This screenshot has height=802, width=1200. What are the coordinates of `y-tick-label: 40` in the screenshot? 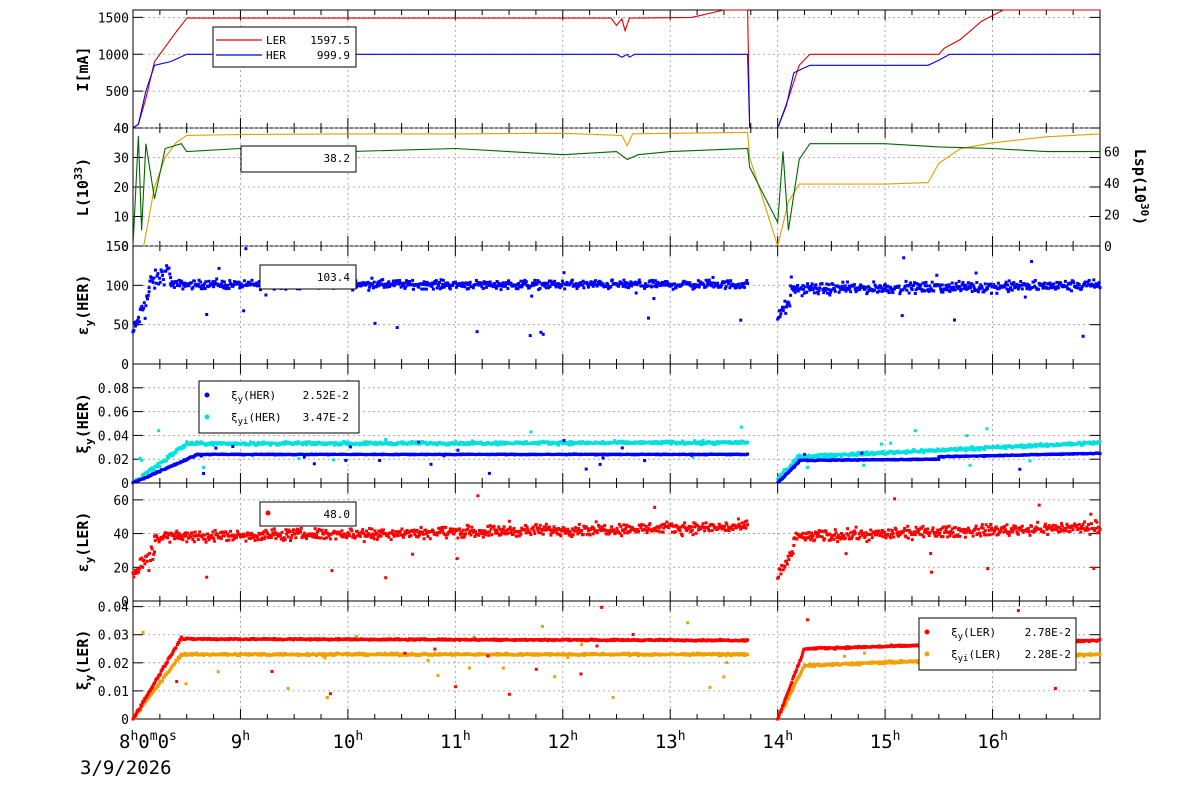 It's located at (121, 129).